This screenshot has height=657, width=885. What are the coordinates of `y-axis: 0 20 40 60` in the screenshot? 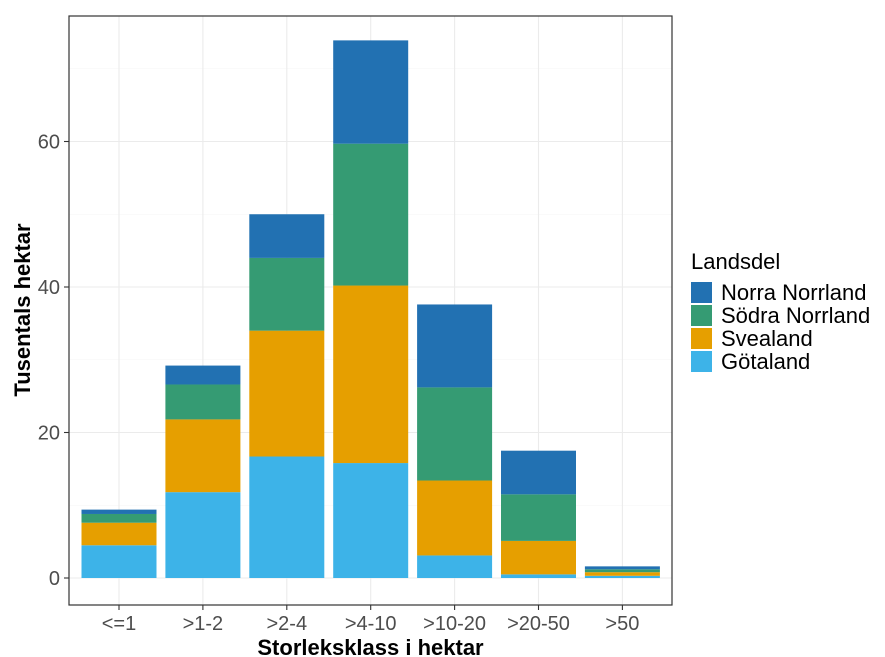 It's located at (53, 361).